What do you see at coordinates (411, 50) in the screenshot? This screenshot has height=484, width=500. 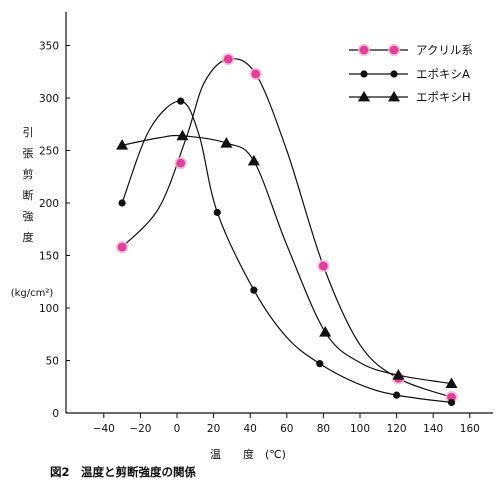 I see `legend-item-acrylic: アクリル系` at bounding box center [411, 50].